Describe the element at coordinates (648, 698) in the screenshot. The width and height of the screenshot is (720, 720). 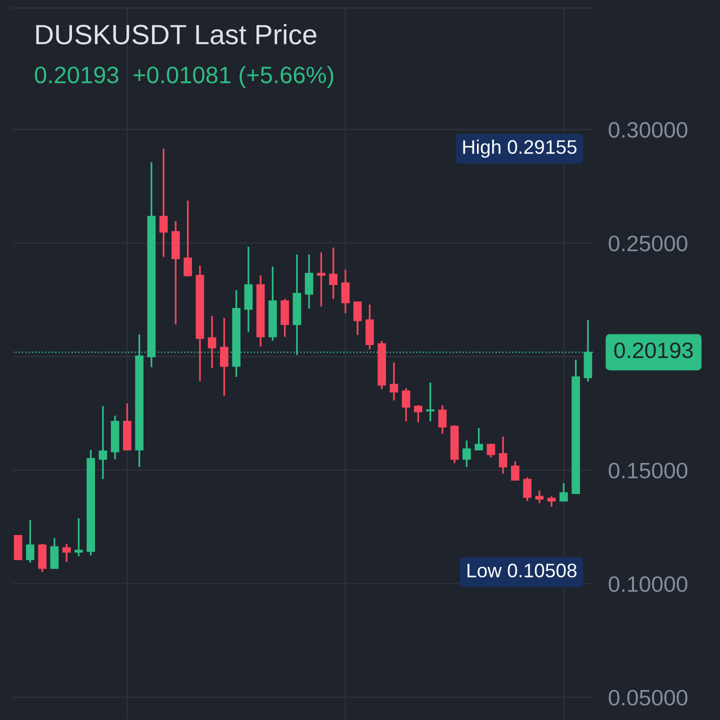
I see `y-tick-label: 0.05000` at that location.